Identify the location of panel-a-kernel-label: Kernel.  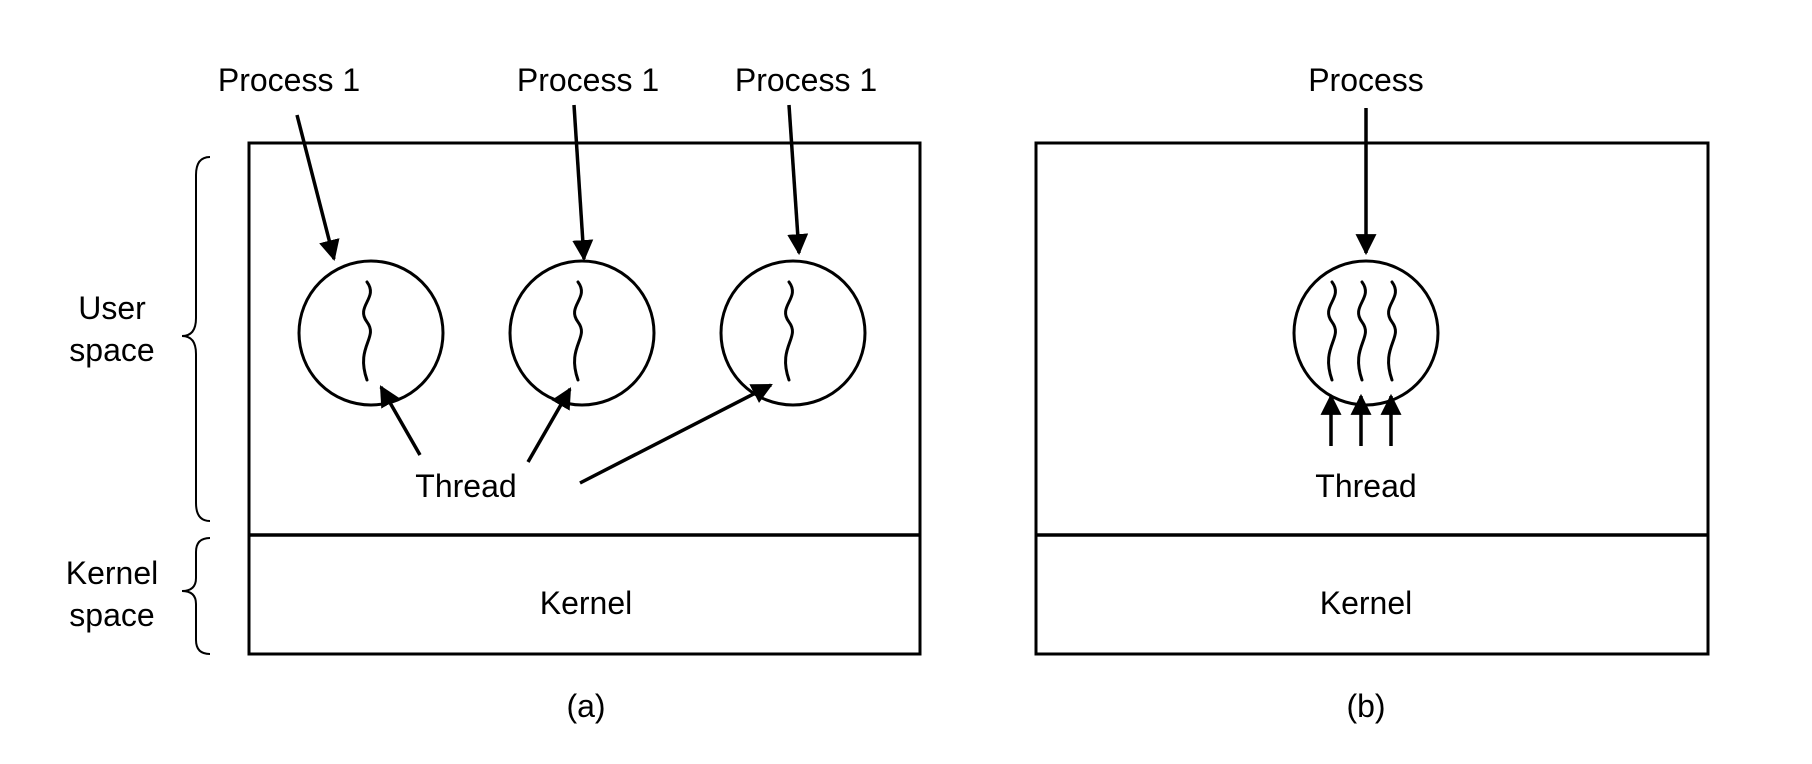
(586, 603).